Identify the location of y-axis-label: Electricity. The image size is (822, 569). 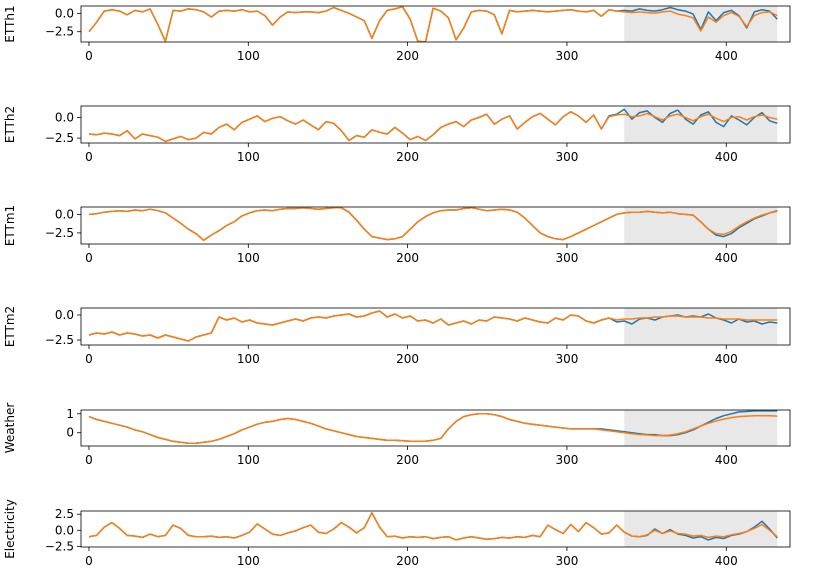
(10, 529).